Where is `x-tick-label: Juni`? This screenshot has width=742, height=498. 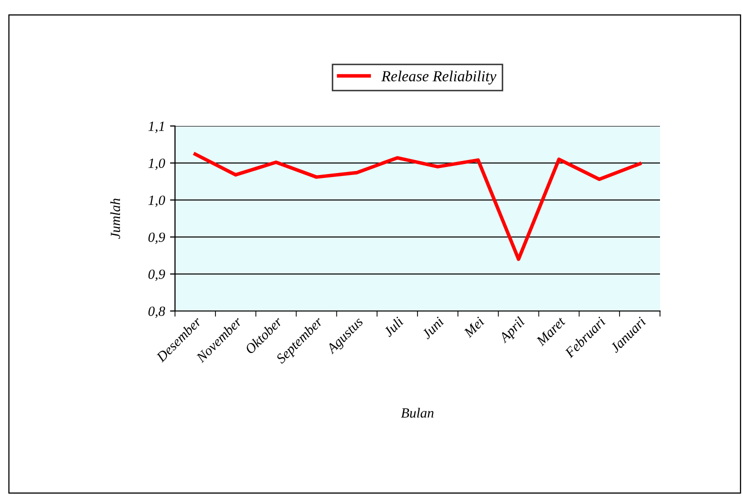 x-tick-label: Juni is located at coordinates (432, 328).